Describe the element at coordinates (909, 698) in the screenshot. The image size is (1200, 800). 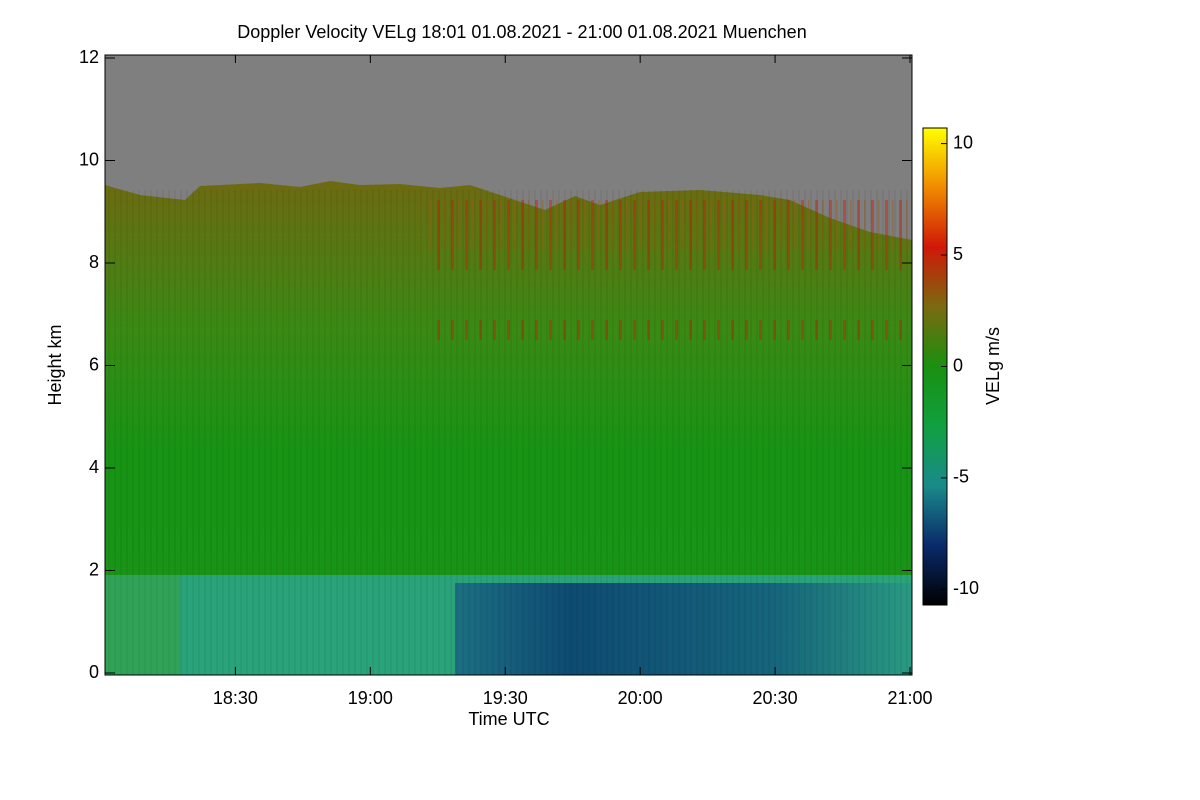
I see `x-tick-label: 21:00` at that location.